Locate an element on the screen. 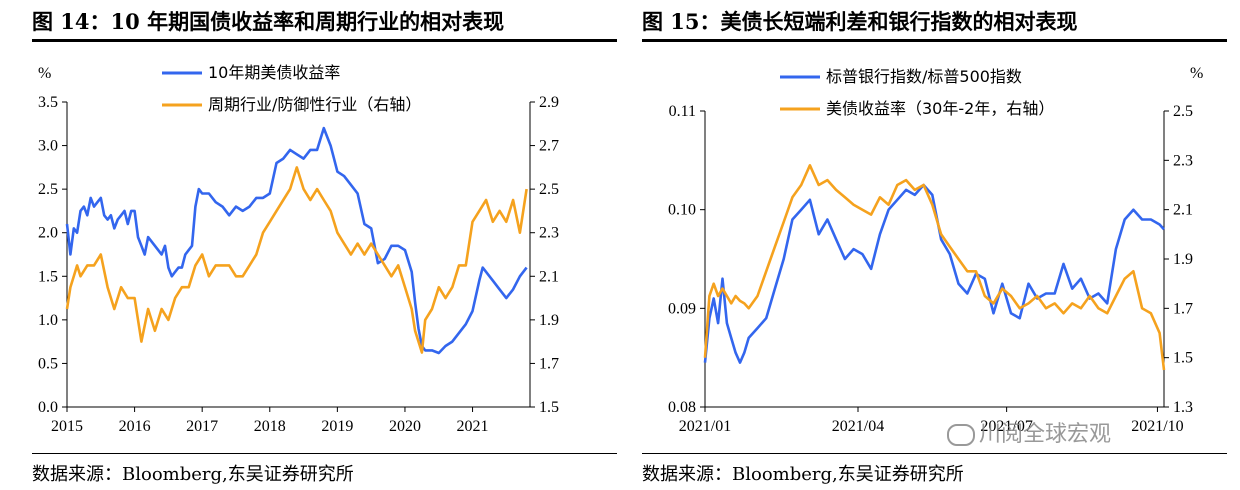 This screenshot has width=1240, height=490. x-tick-label: 2021 is located at coordinates (473, 426).